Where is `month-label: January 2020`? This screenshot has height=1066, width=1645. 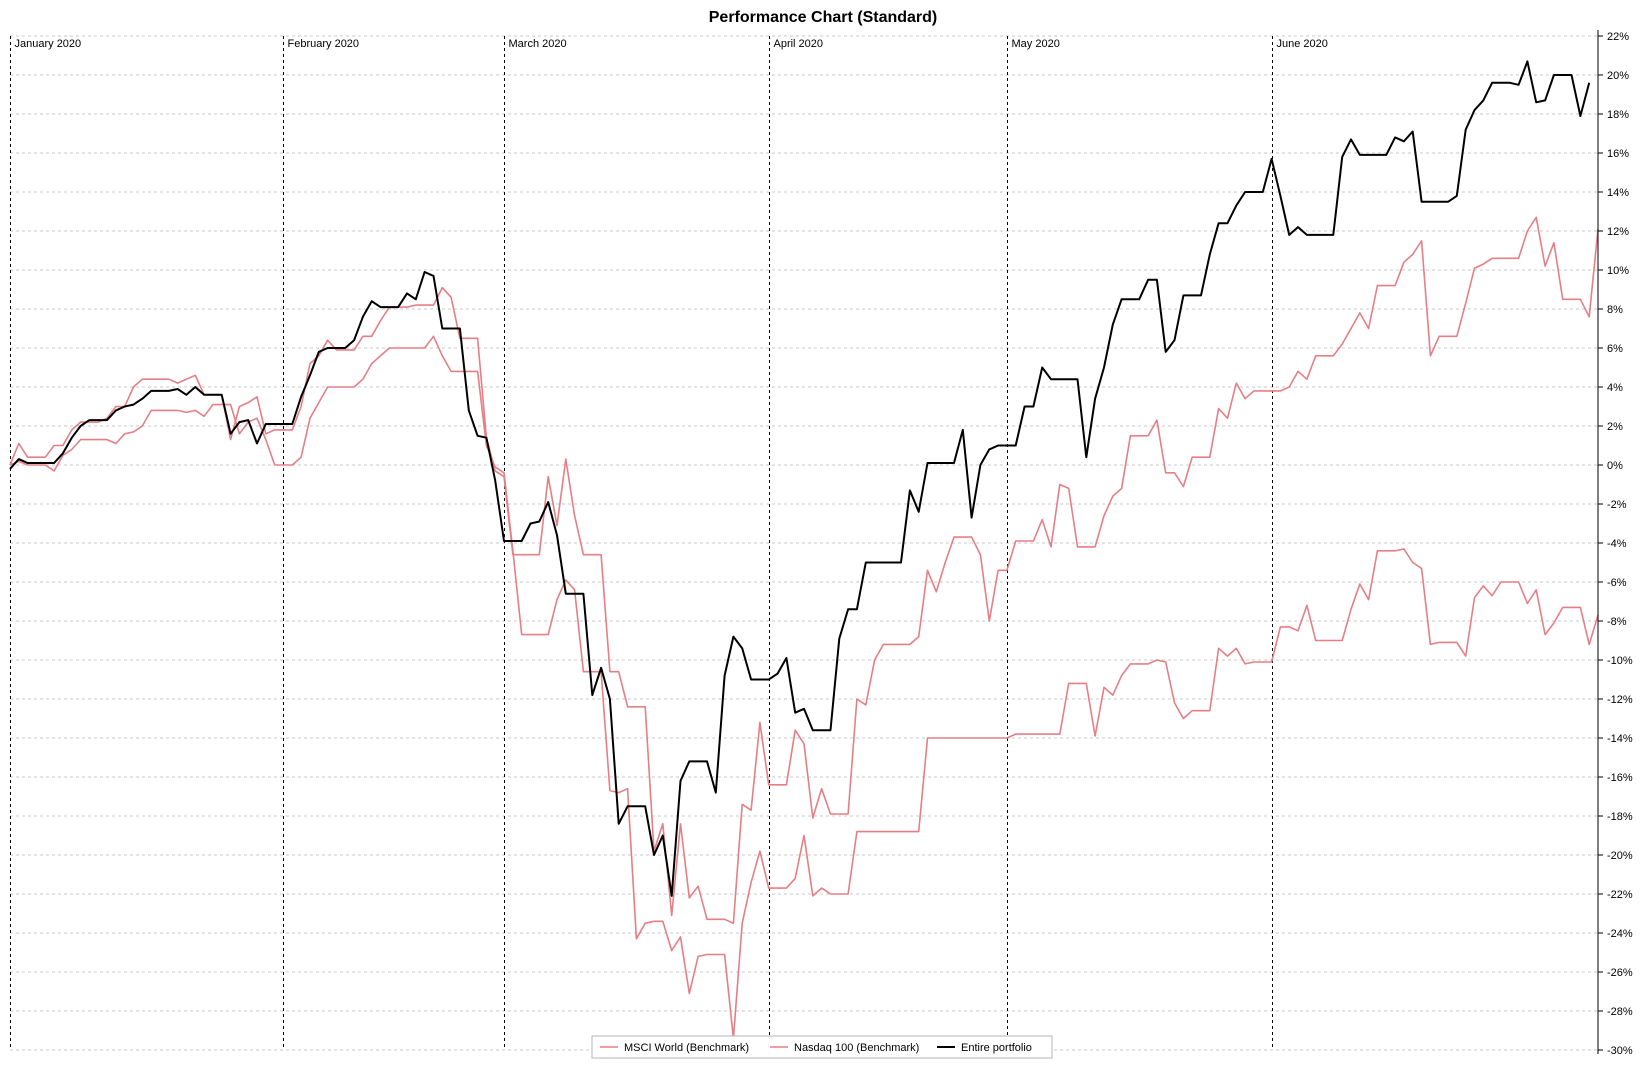
month-label: January 2020 is located at coordinates (48, 44).